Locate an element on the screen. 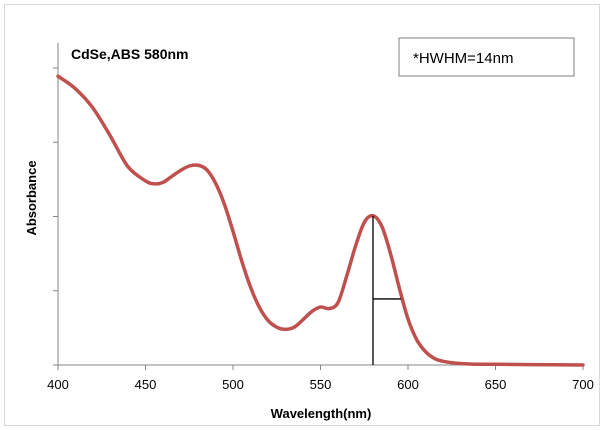 This screenshot has width=605, height=430. x-tick-label: 700 is located at coordinates (583, 384).